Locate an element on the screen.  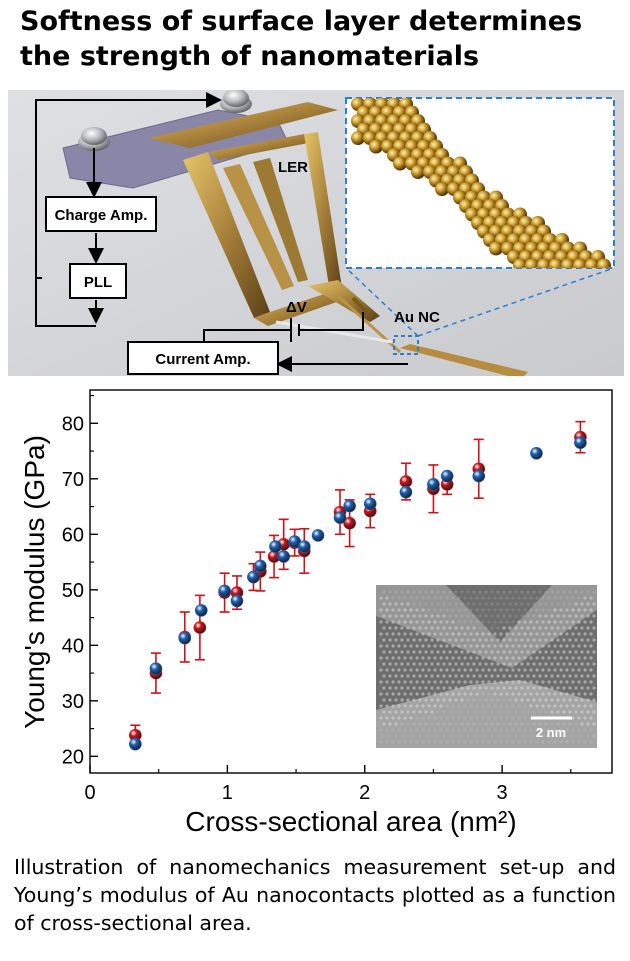
y-axis-label: Young's modulus (GPa) is located at coordinates (34, 582).